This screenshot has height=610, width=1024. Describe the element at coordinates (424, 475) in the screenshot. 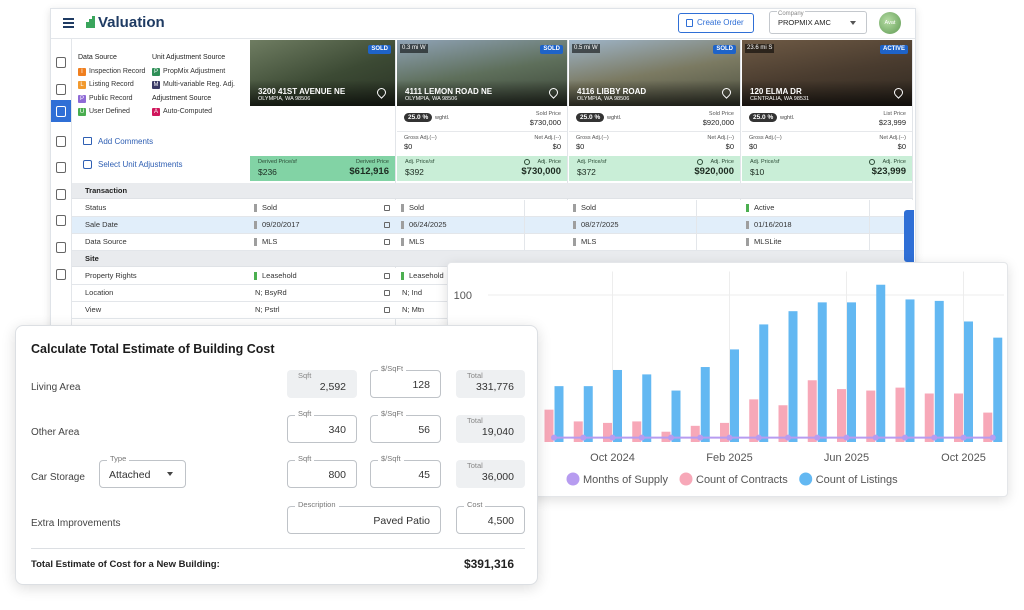

I see `field-value: 45` at that location.